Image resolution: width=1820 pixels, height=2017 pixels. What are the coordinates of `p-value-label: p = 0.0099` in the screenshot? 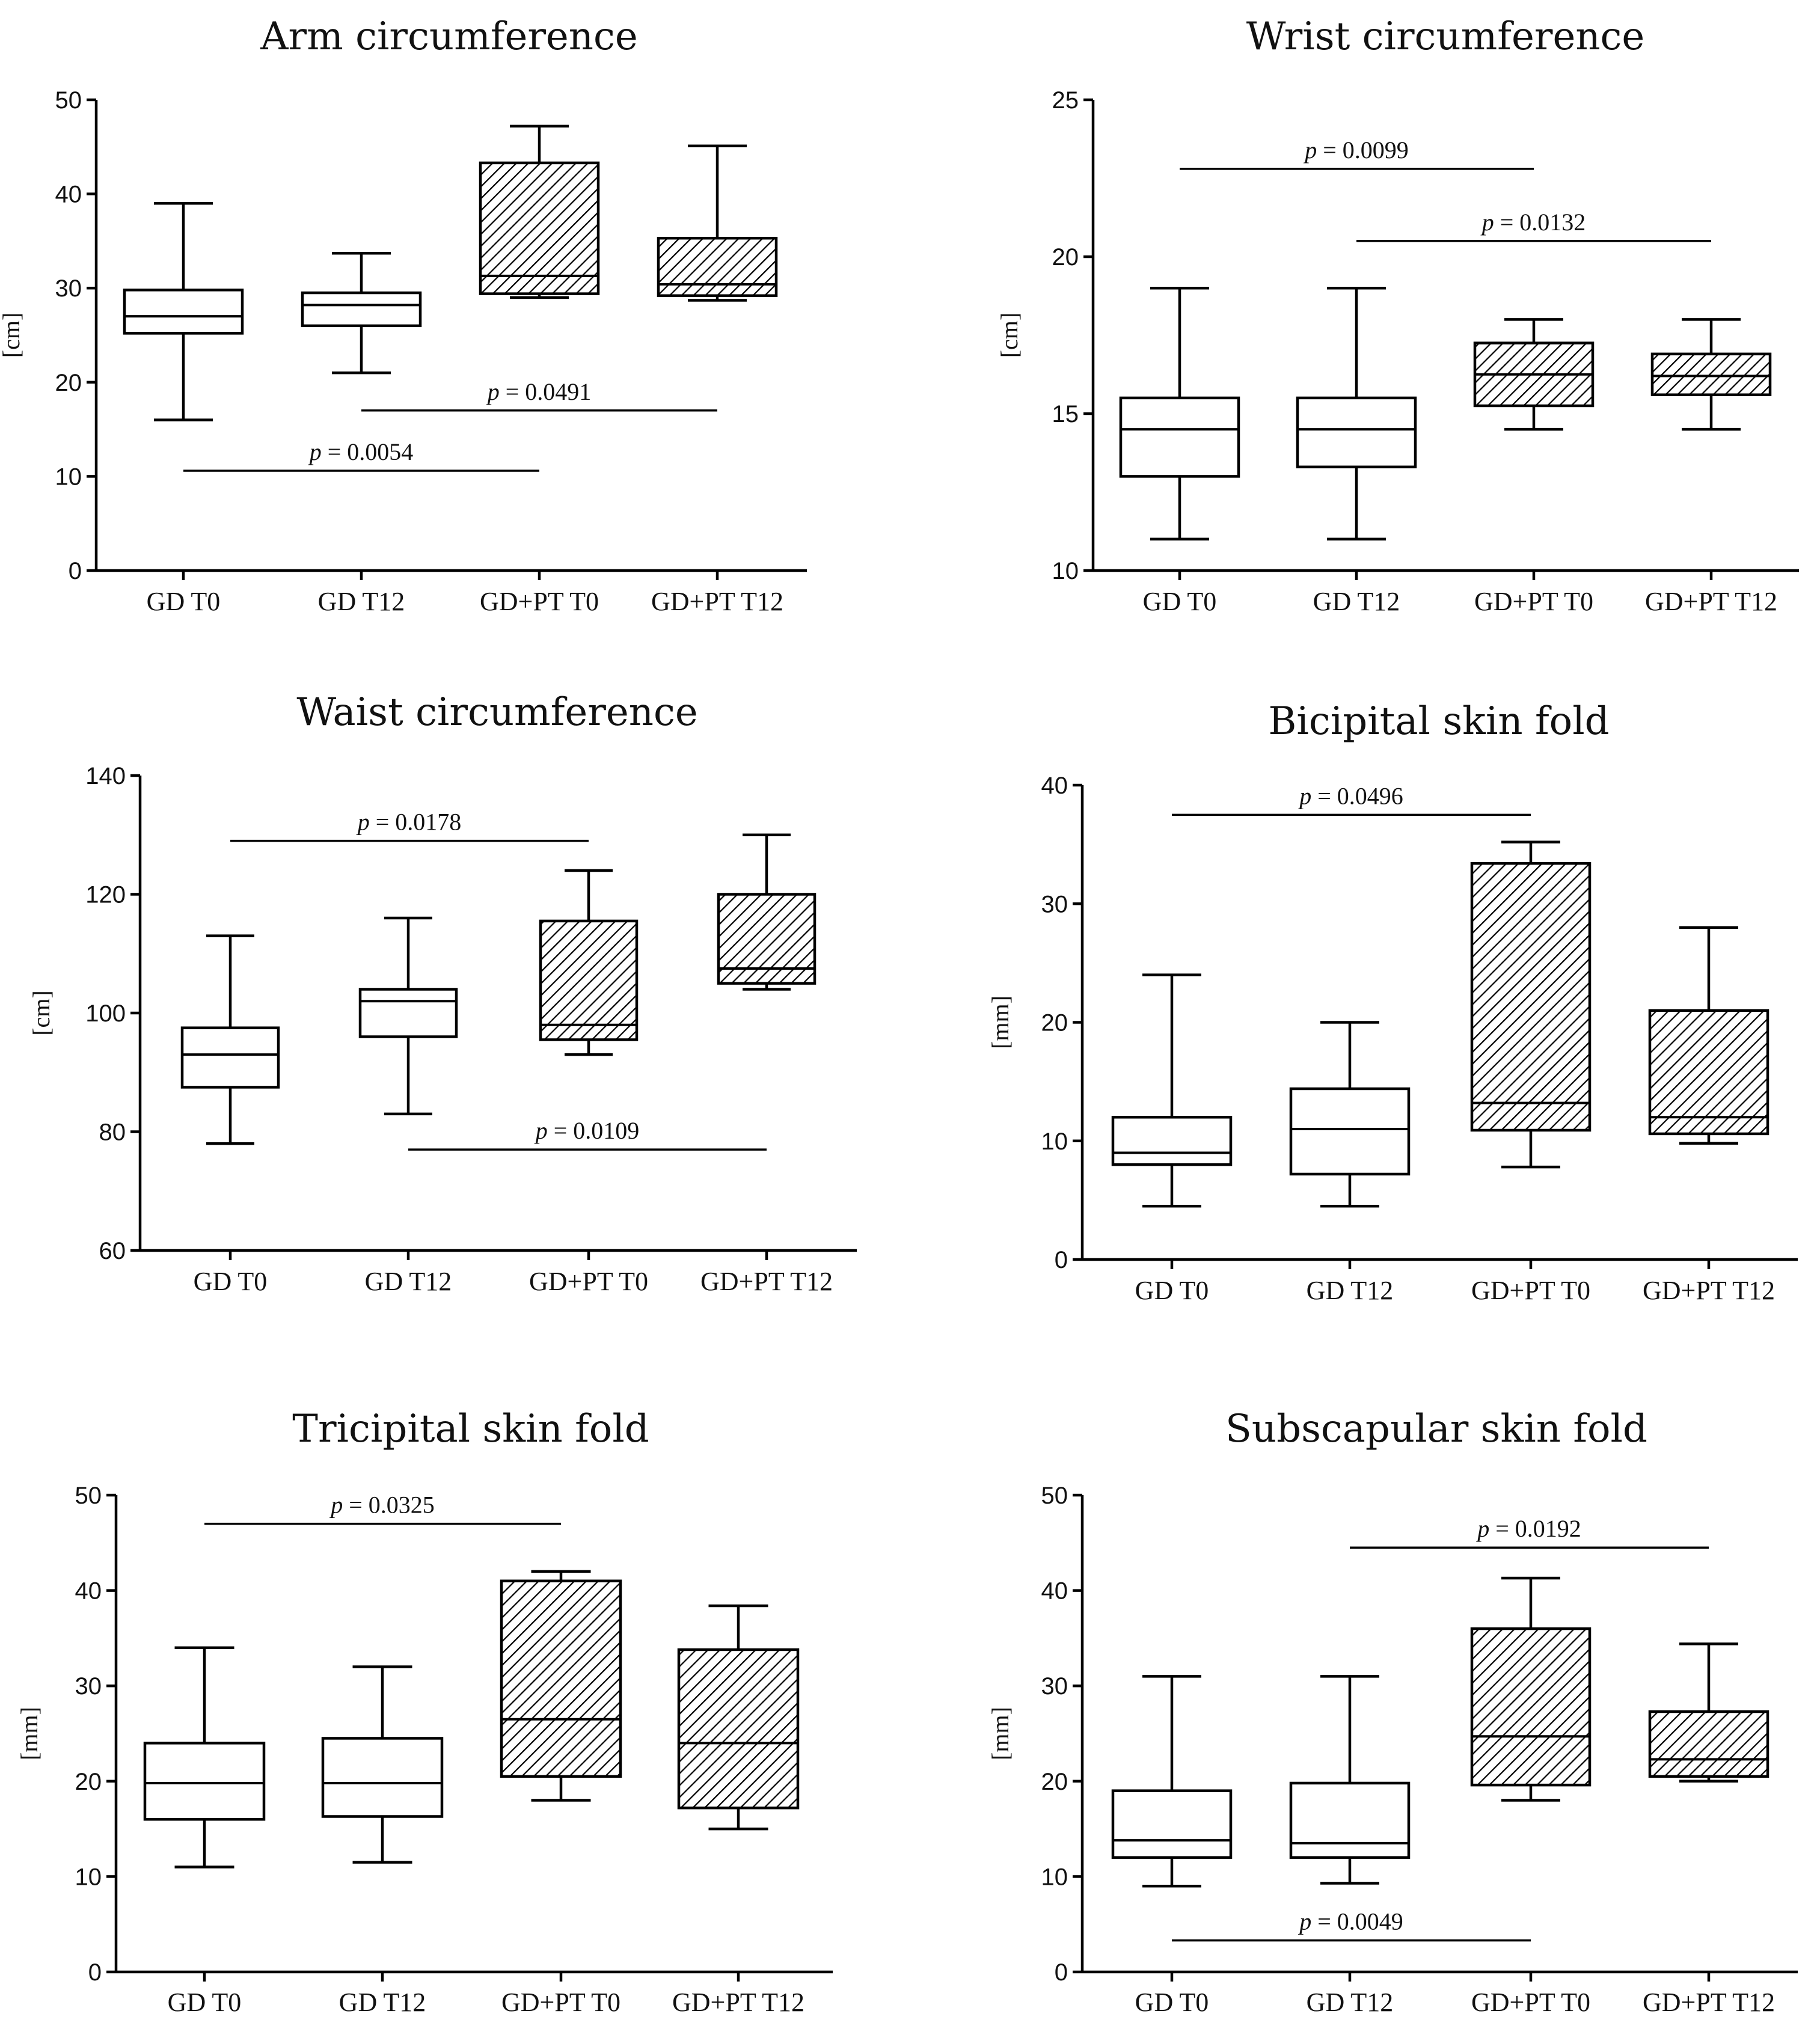 It's located at (1356, 150).